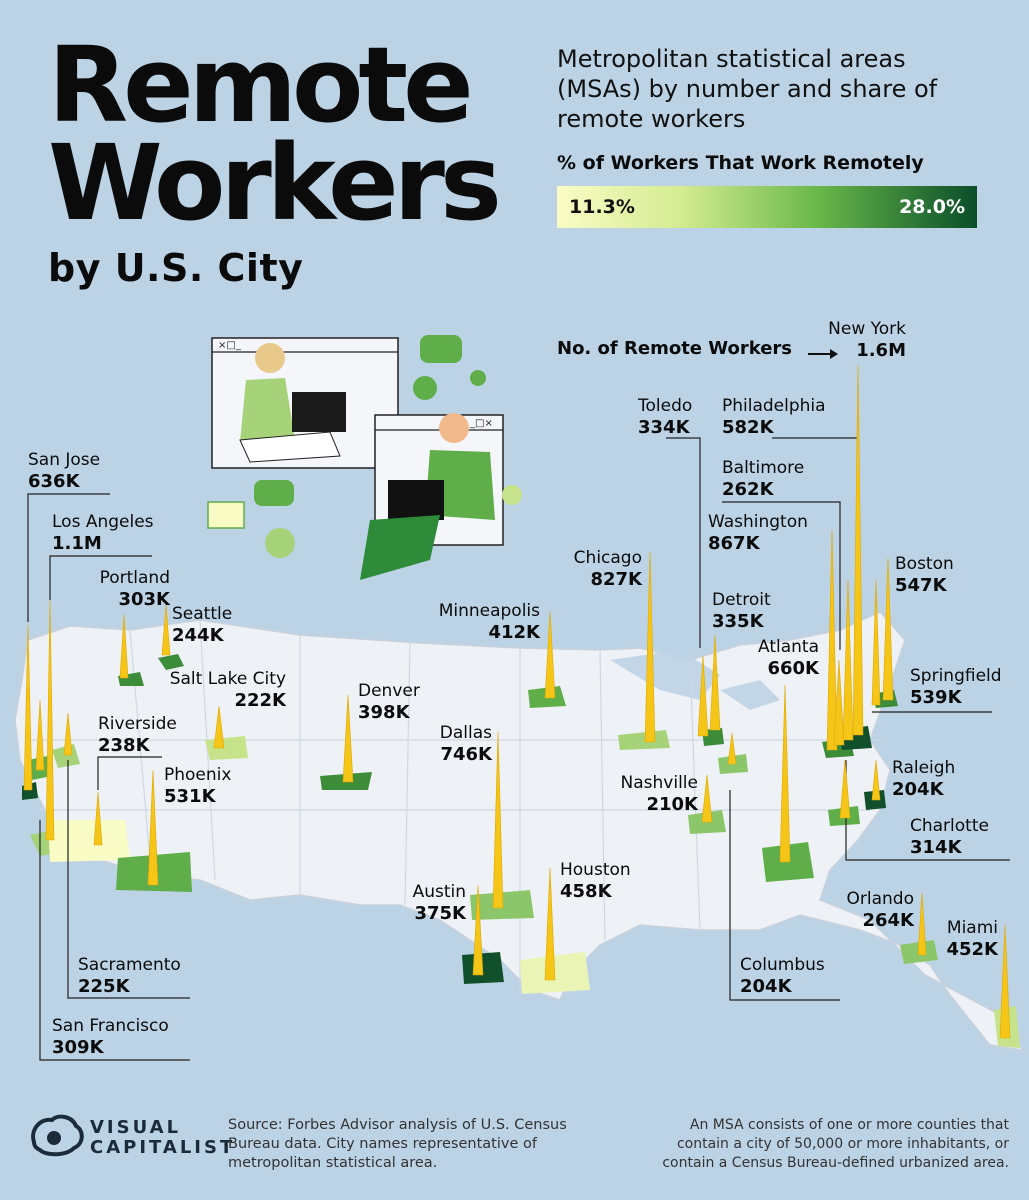 Image resolution: width=1029 pixels, height=1200 pixels. I want to click on city-label-riverside: Riverside 238K, so click(137, 735).